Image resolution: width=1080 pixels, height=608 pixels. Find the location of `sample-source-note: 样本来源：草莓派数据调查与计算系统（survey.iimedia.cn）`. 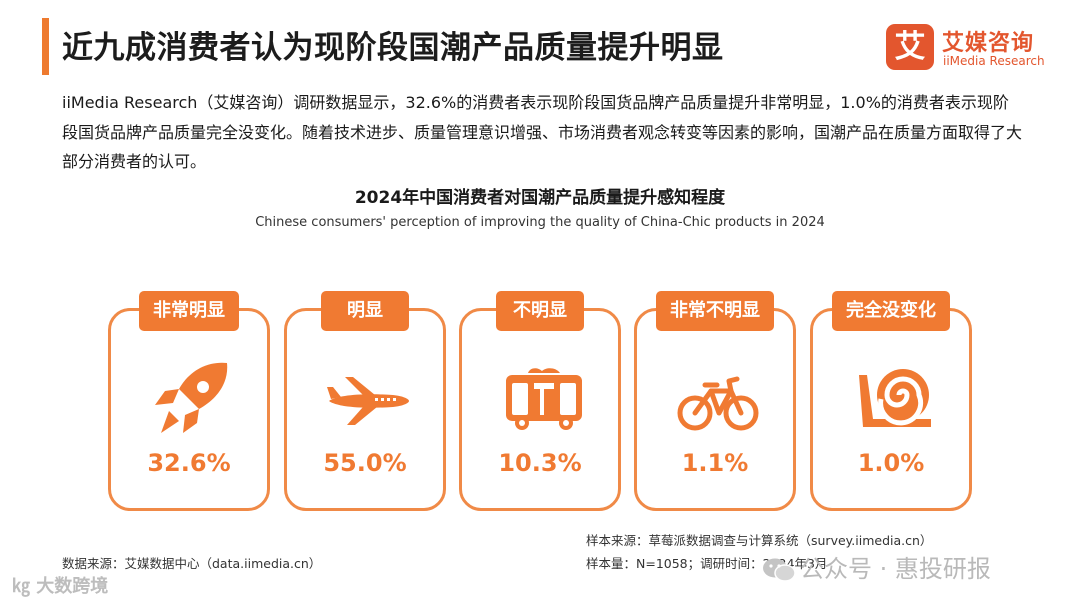

sample-source-note: 样本来源：草莓派数据调查与计算系统（survey.iimedia.cn） is located at coordinates (759, 540).